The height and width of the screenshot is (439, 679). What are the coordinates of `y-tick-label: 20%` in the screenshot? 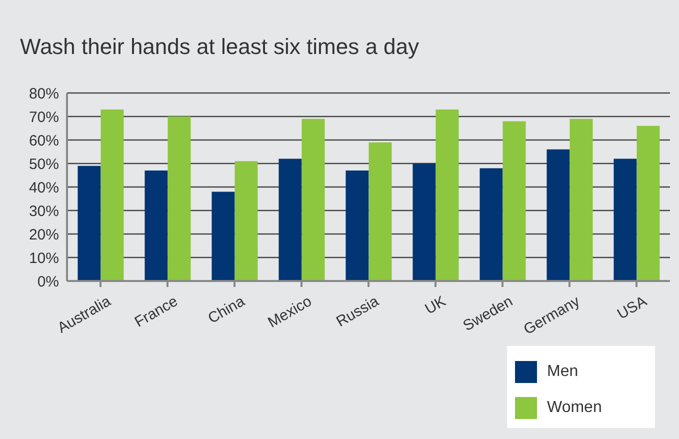 It's located at (43, 235).